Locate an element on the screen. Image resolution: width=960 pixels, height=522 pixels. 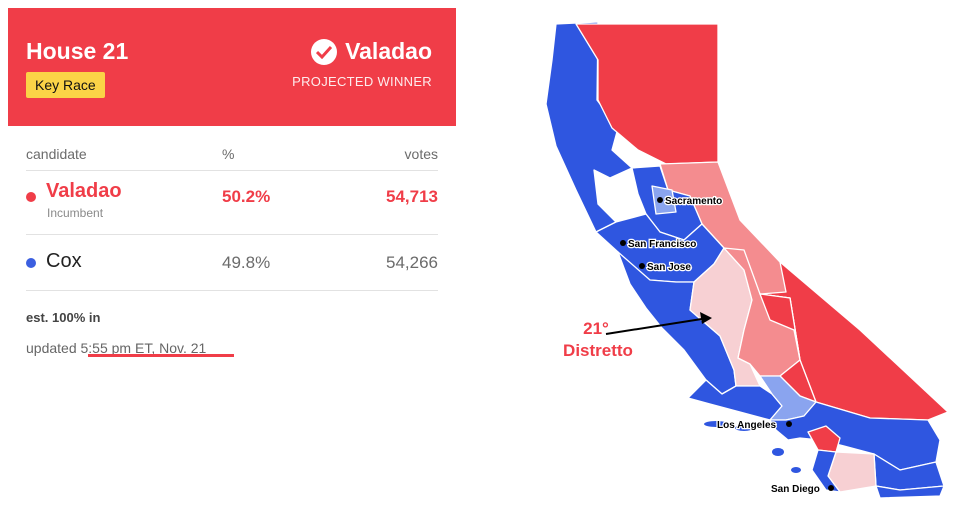
key-race-badge: Key Race is located at coordinates (65, 85).